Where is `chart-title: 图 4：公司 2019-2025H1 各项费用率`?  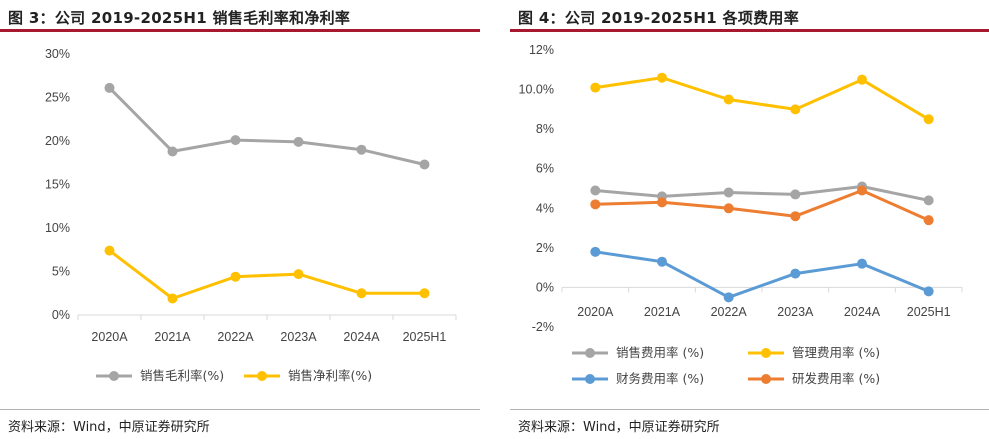
chart-title: 图 4：公司 2019-2025H1 各项费用率 is located at coordinates (659, 18).